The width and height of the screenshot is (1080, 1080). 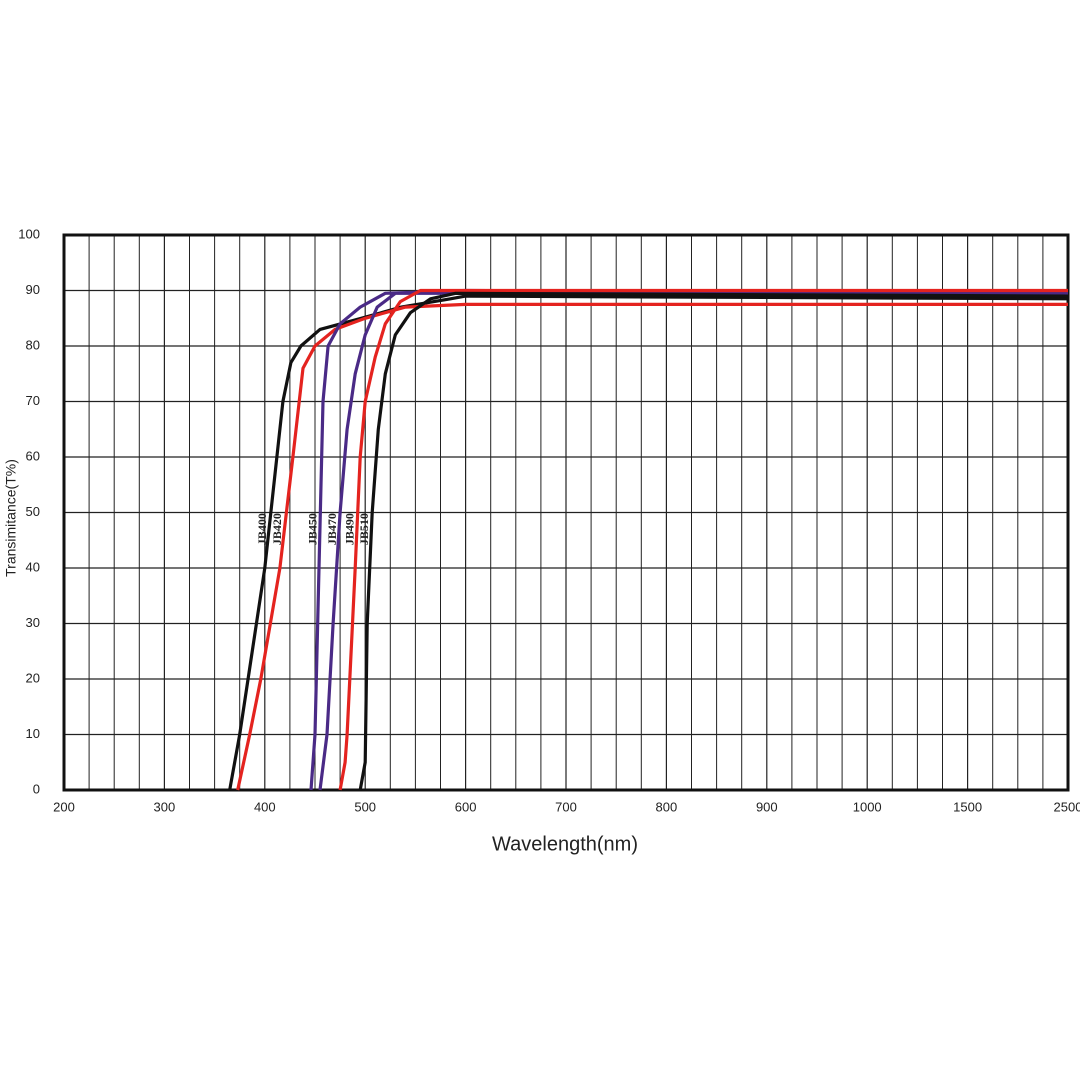 I want to click on y-tick-label: 80, so click(x=33, y=344).